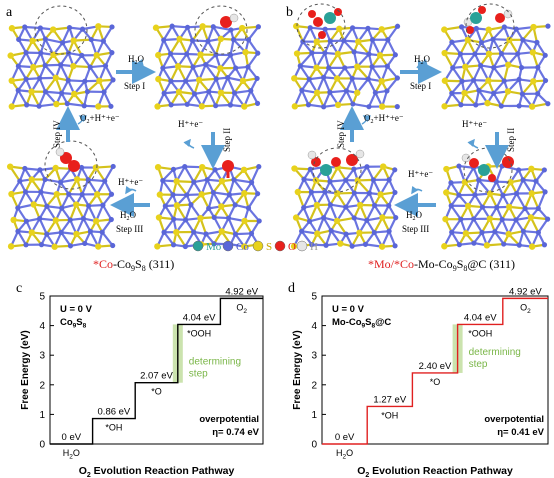 The height and width of the screenshot is (478, 554). I want to click on dashed-circle-a4, so click(71, 165).